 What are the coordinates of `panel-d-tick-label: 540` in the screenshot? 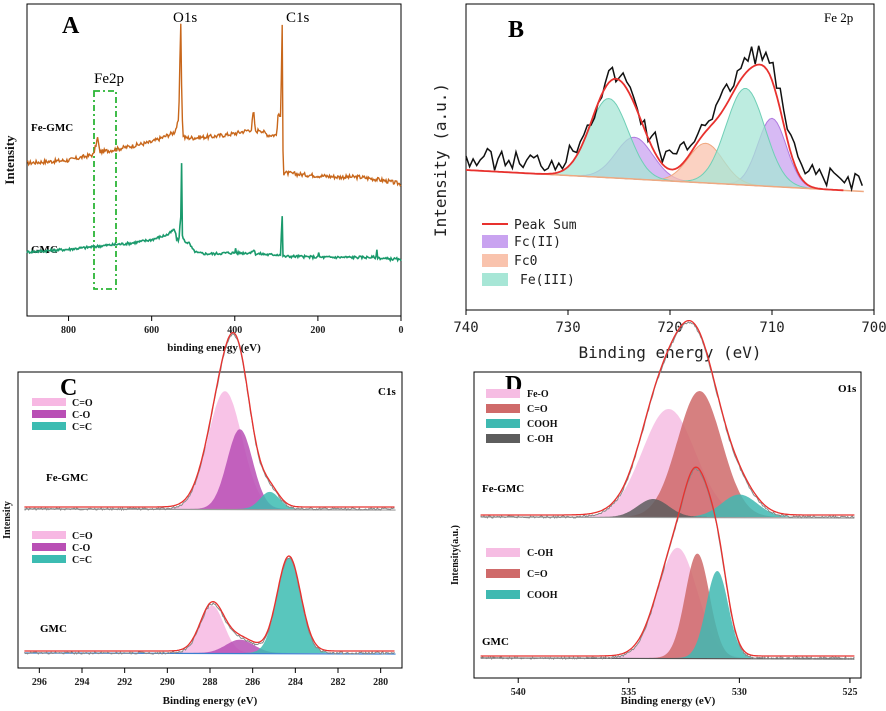 It's located at (518, 692).